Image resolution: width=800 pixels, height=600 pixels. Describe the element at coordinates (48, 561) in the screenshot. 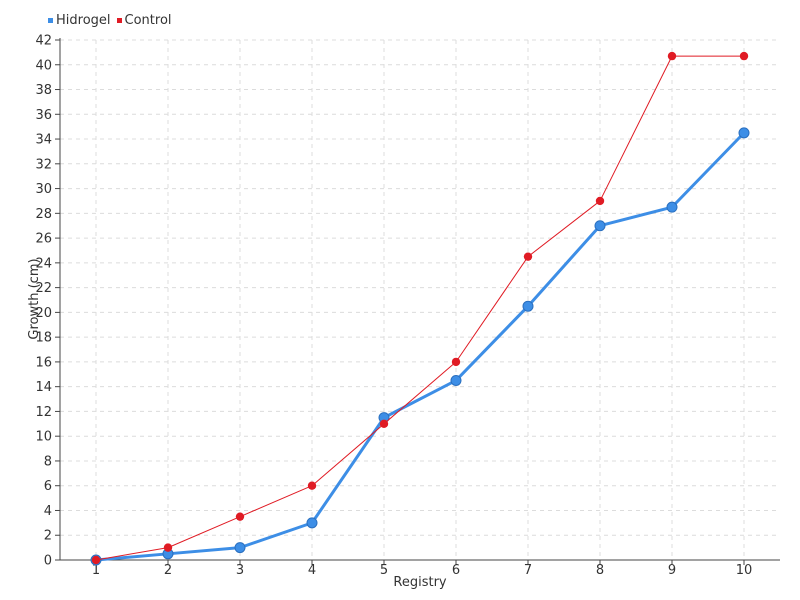

I see `y-tick-label: 0` at that location.